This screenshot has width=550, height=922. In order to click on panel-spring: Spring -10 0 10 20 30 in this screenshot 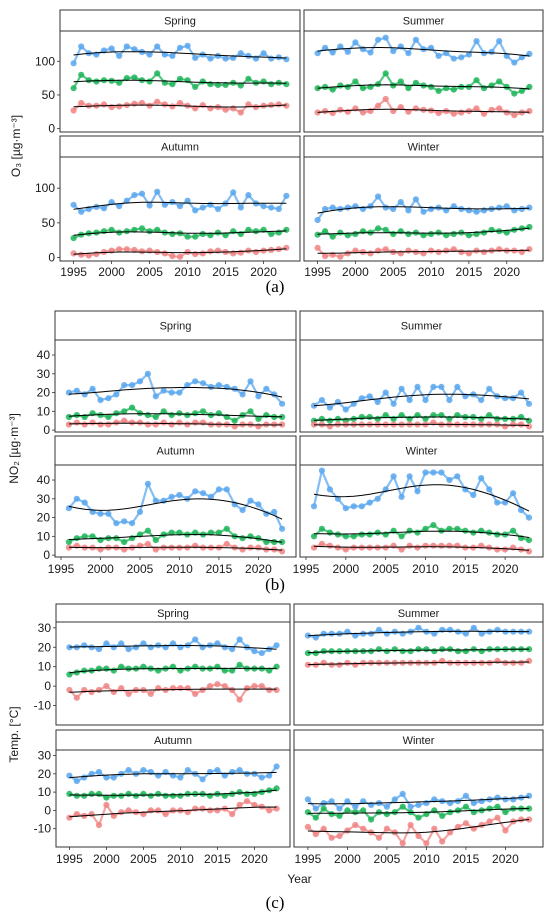, I will do `click(162, 664)`.